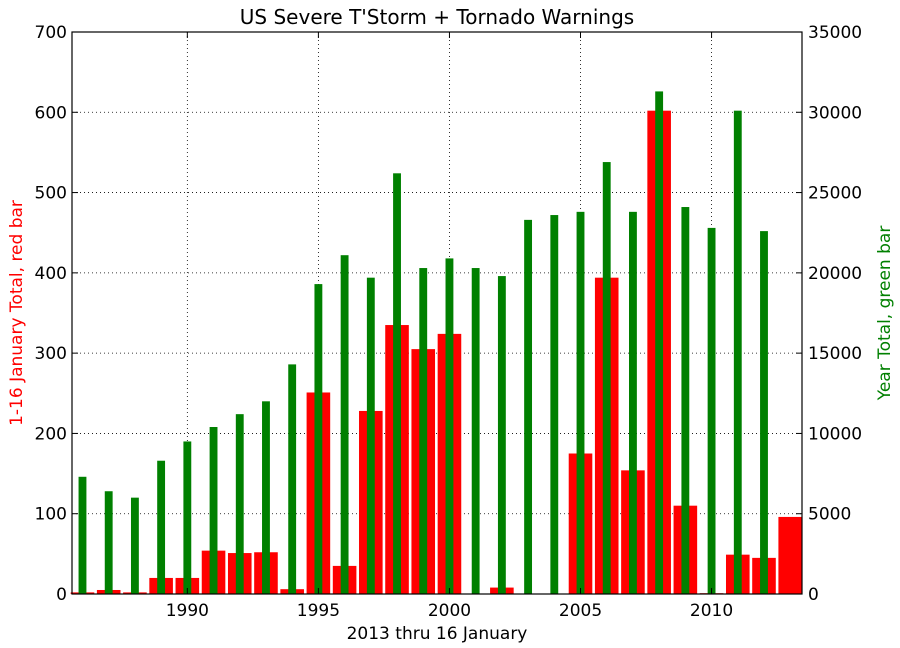 The width and height of the screenshot is (900, 648). Describe the element at coordinates (885, 314) in the screenshot. I see `y-axis-label-right: Year Total, green bar` at that location.